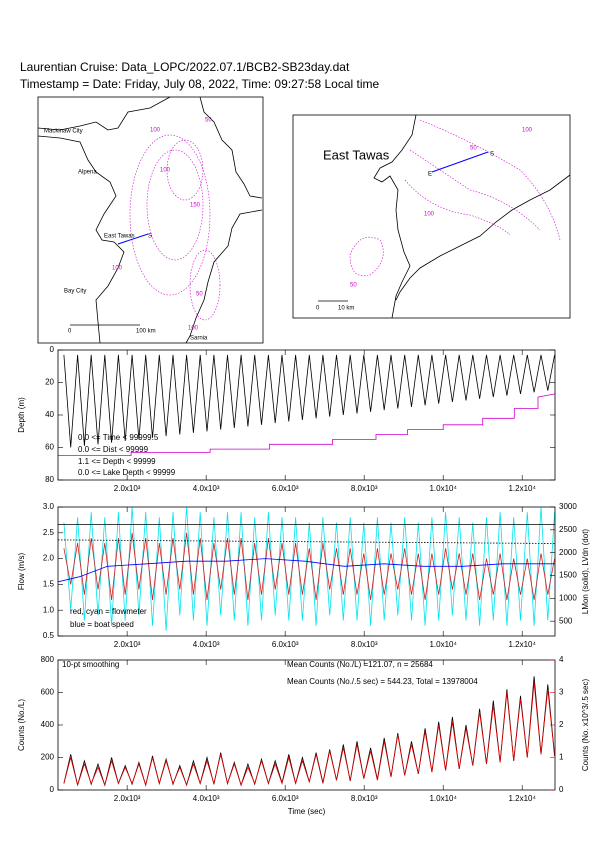  I want to click on y-tick-label: 0.5, so click(49, 635).